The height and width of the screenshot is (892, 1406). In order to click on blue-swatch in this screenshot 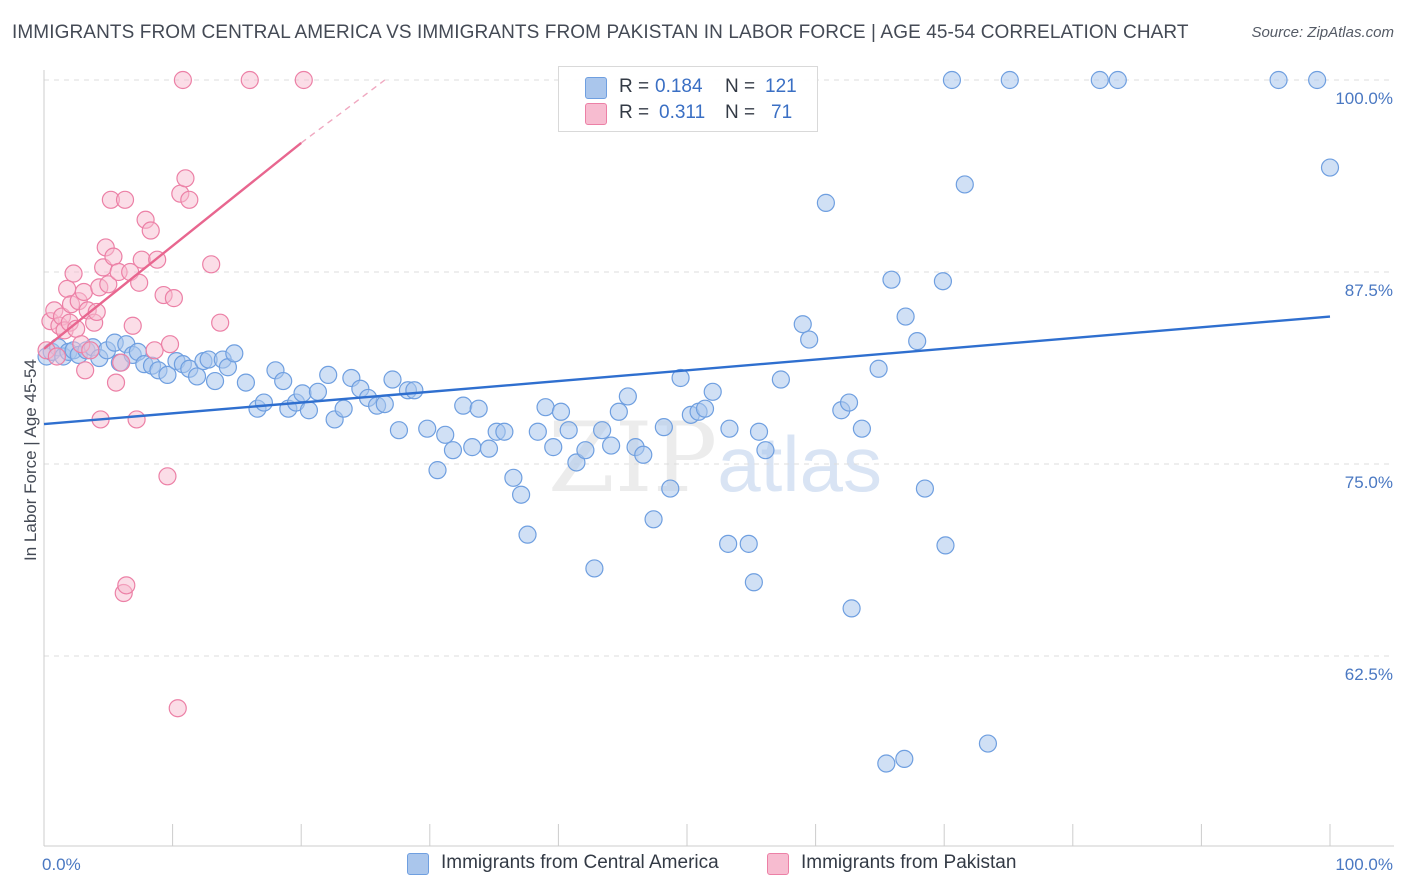, I will do `click(596, 88)`.